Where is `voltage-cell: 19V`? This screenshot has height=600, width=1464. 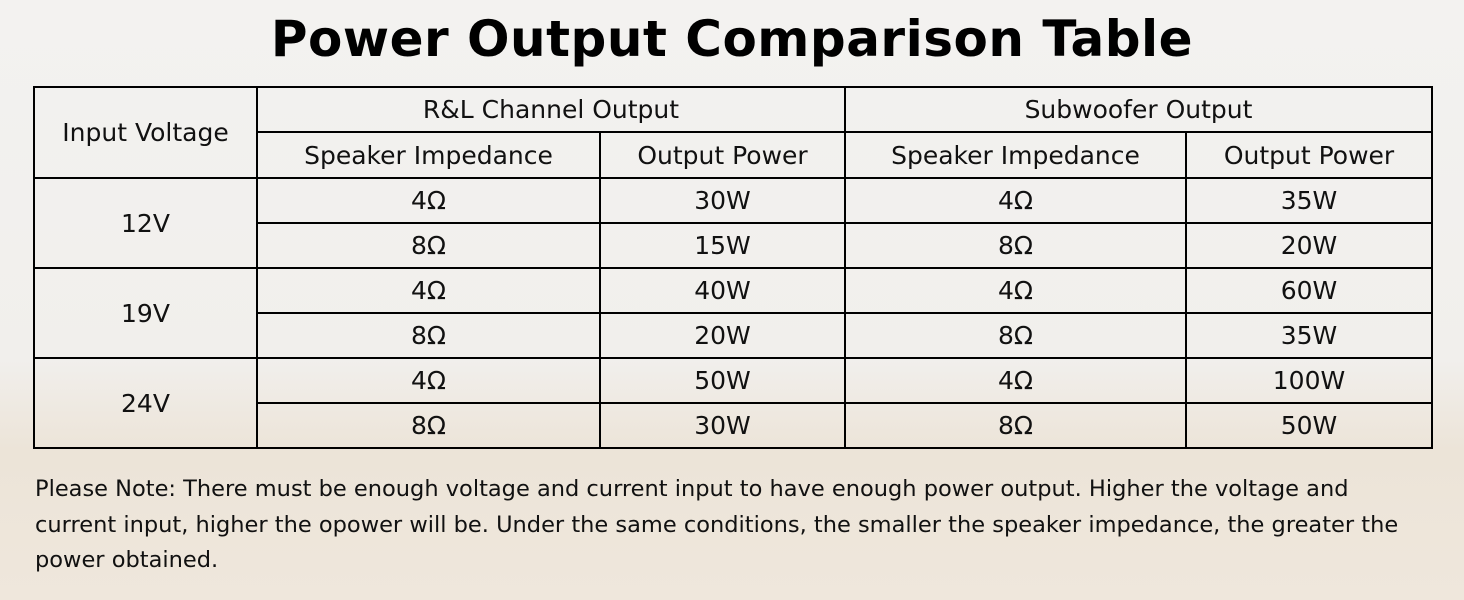
voltage-cell: 19V is located at coordinates (145, 313).